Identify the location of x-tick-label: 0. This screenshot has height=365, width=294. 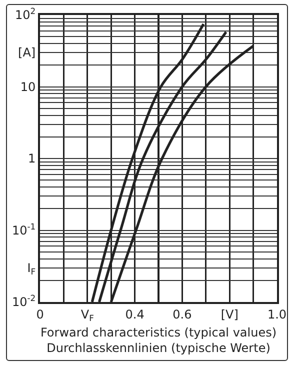
(40, 314).